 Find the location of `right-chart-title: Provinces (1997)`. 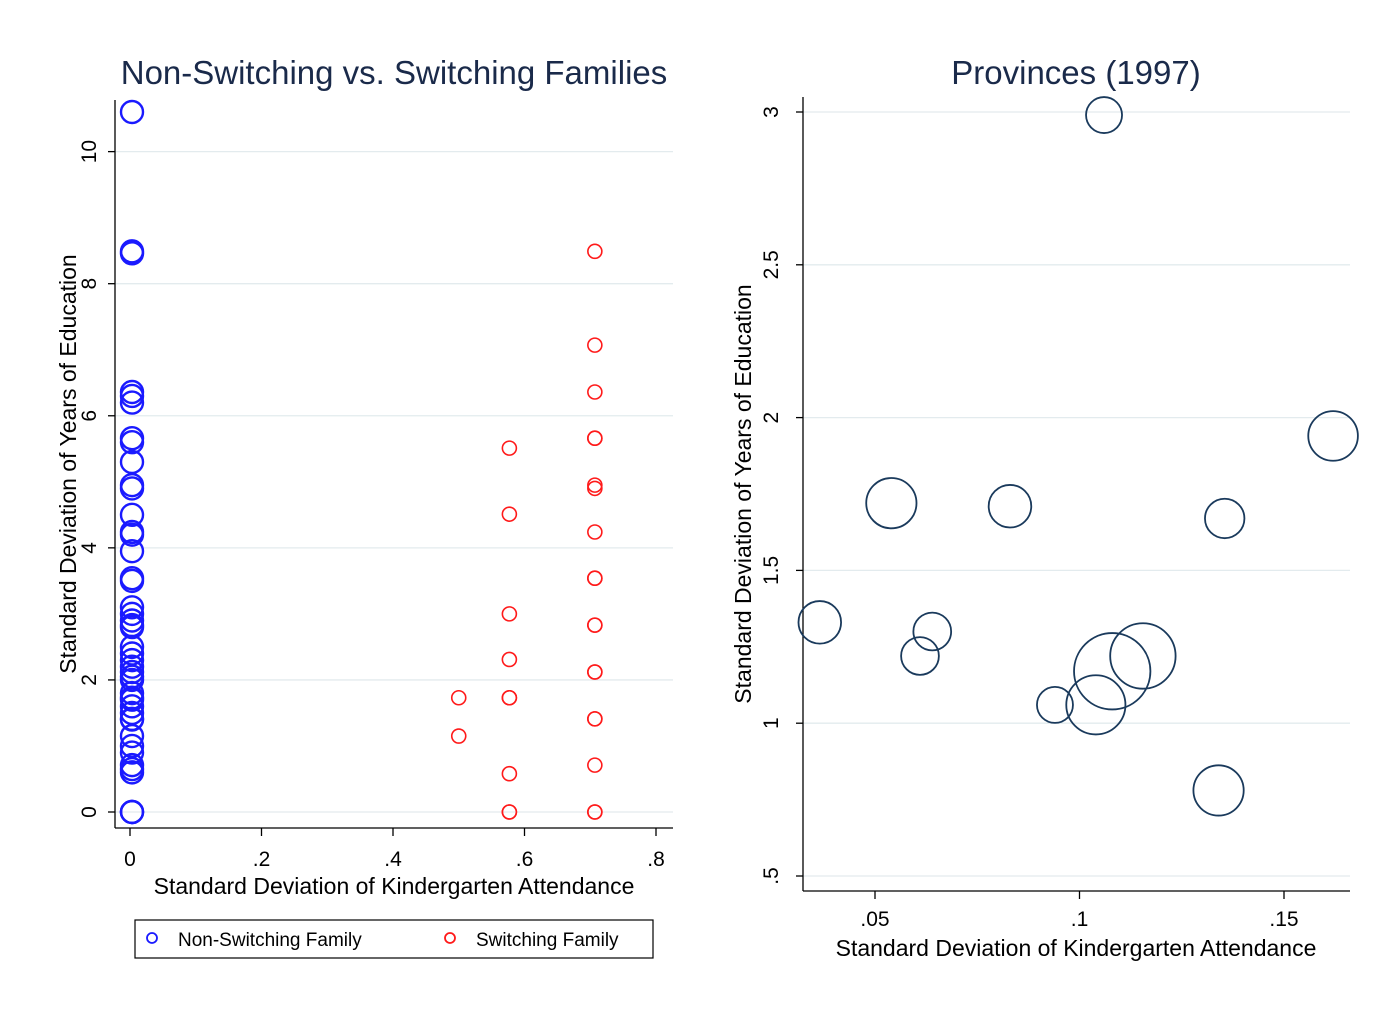

right-chart-title: Provinces (1997) is located at coordinates (1075, 72).